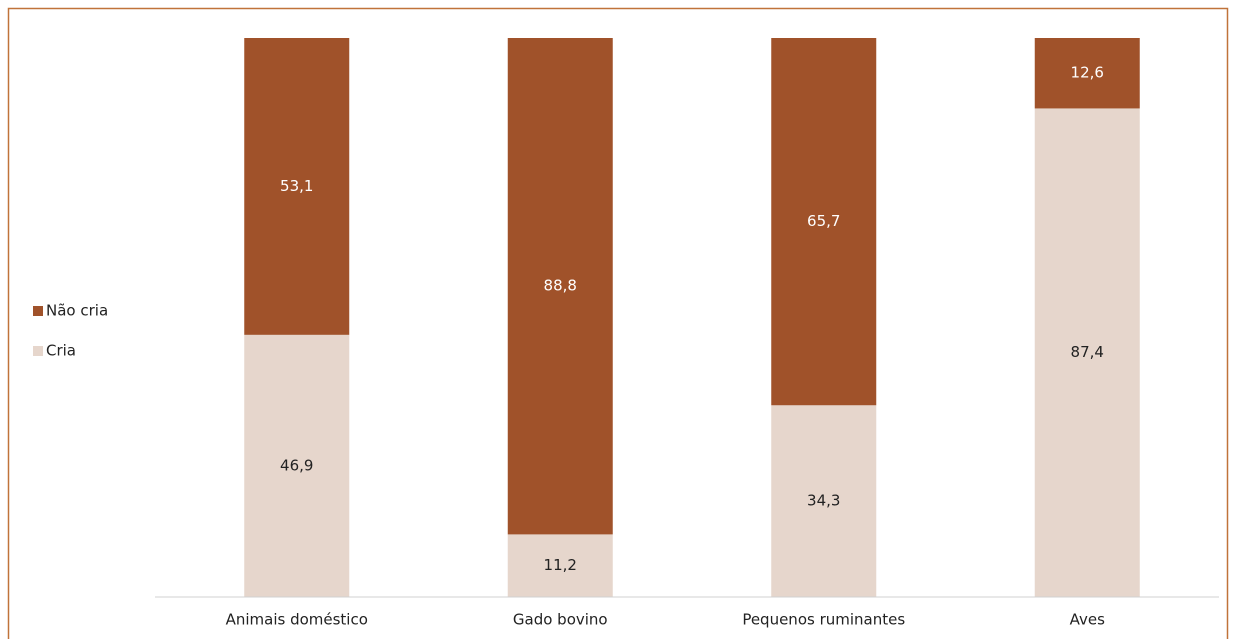 The width and height of the screenshot is (1235, 639). What do you see at coordinates (560, 620) in the screenshot?
I see `x-tick-label: Gado bovino` at bounding box center [560, 620].